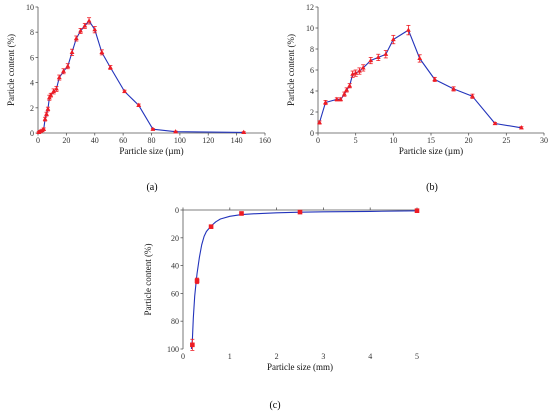  I want to click on x-tick-label: 20, so click(469, 140).